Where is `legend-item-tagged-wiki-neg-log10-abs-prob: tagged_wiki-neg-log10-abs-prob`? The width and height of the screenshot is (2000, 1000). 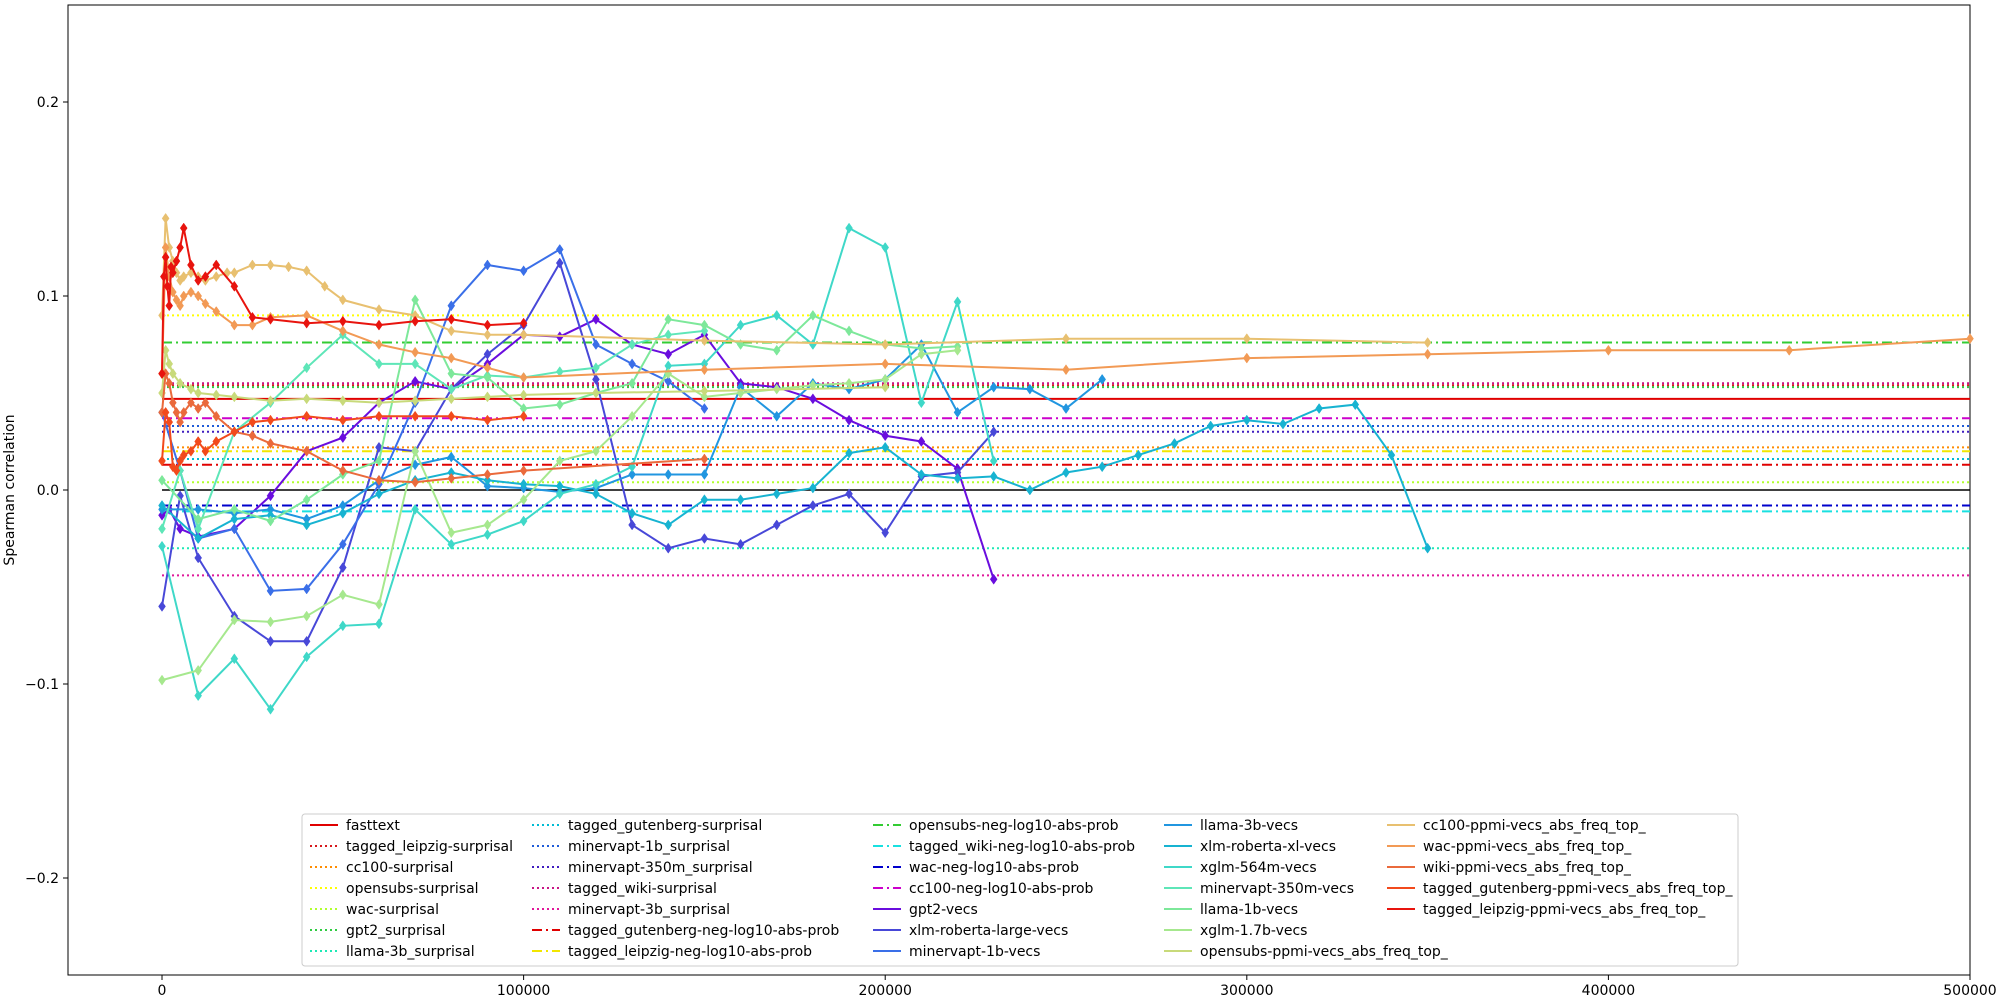
legend-item-tagged-wiki-neg-log10-abs-prob: tagged_wiki-neg-log10-abs-prob is located at coordinates (1004, 847).